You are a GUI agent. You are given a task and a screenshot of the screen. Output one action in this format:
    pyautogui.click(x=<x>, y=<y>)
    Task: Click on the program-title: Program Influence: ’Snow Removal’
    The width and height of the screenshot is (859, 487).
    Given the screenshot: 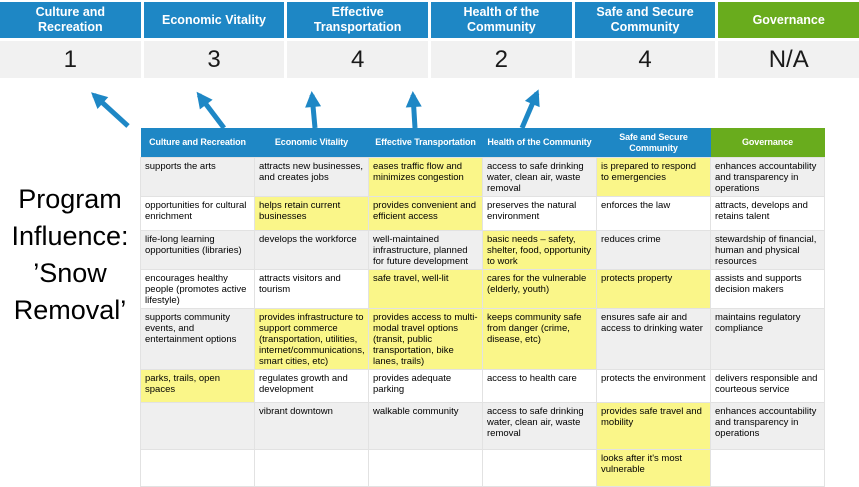 What is the action you would take?
    pyautogui.click(x=70, y=254)
    